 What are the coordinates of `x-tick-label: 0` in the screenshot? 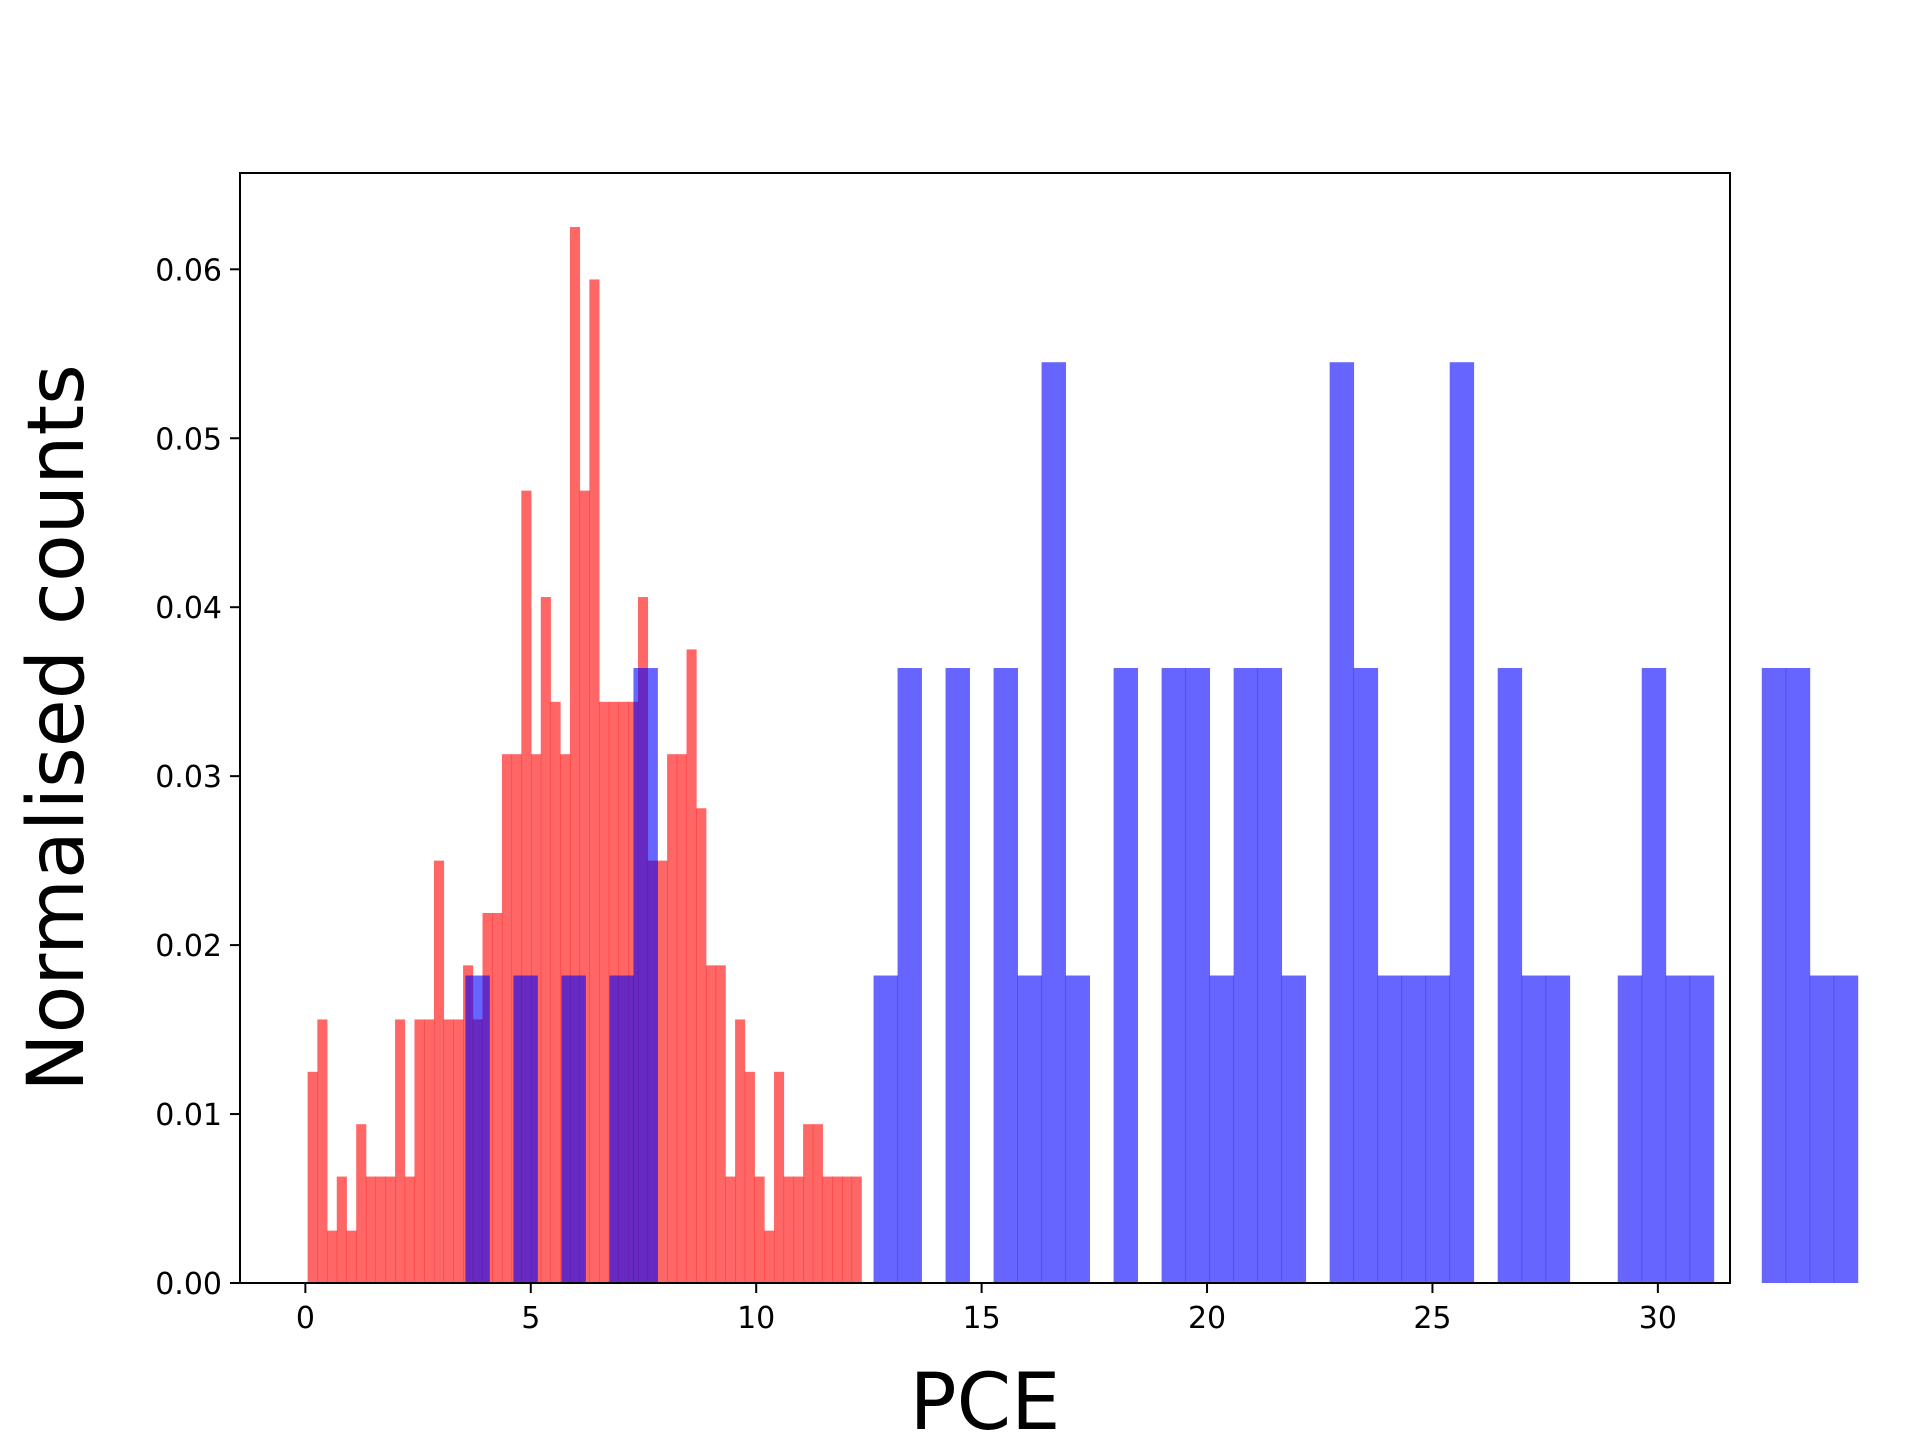 It's located at (305, 1318).